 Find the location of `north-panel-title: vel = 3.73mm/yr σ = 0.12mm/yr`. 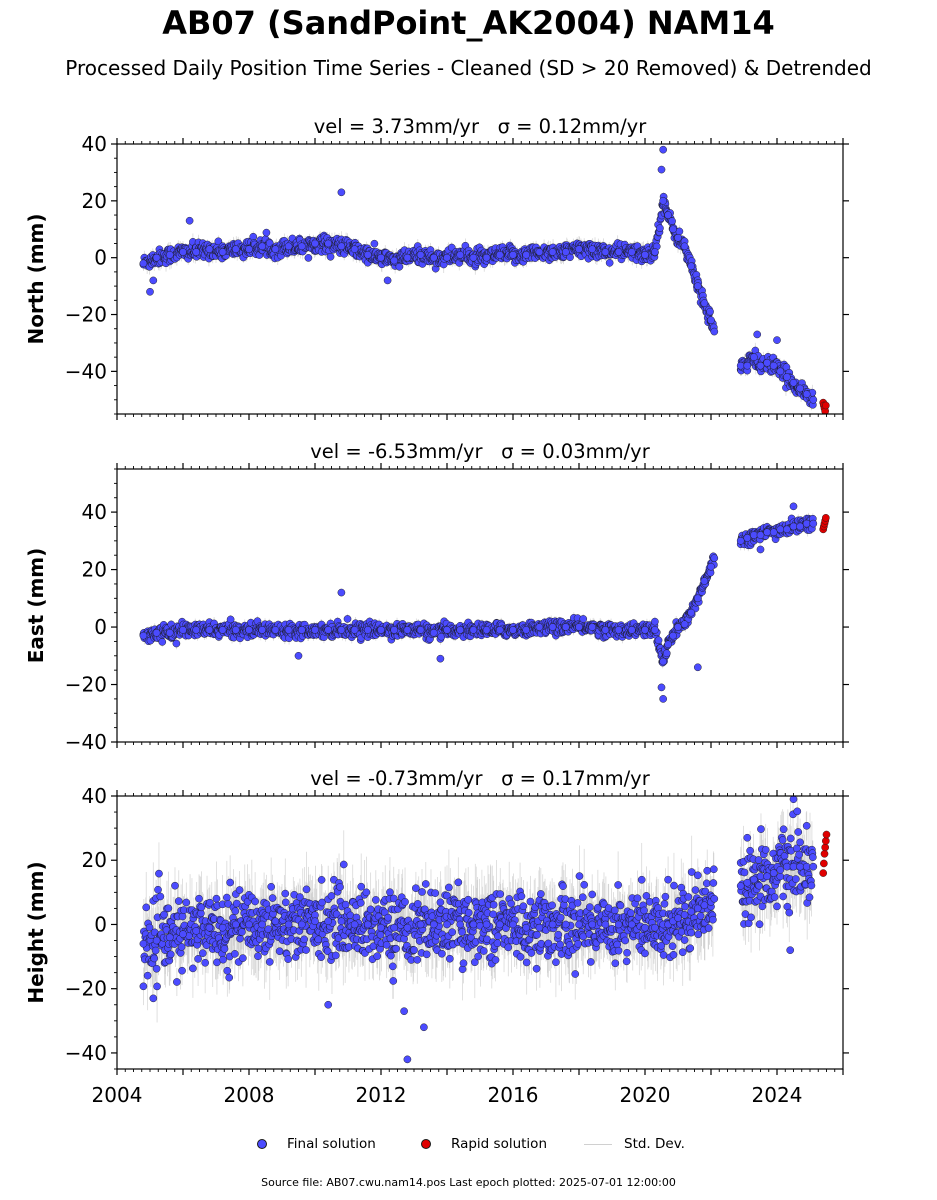

north-panel-title: vel = 3.73mm/yr σ = 0.12mm/yr is located at coordinates (480, 126).